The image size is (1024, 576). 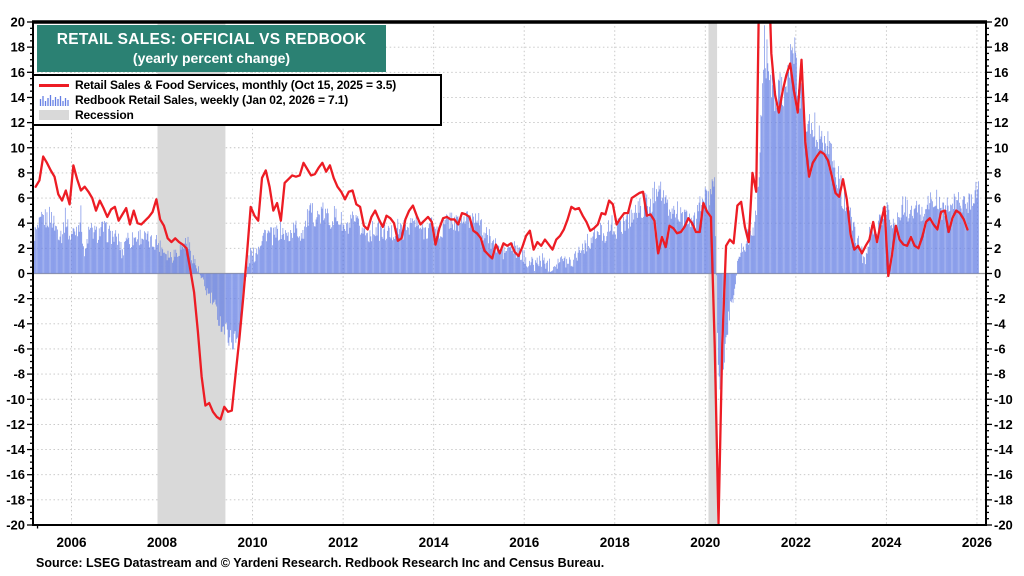 What do you see at coordinates (1003, 399) in the screenshot?
I see `y-axis-tick-label-right: -10` at bounding box center [1003, 399].